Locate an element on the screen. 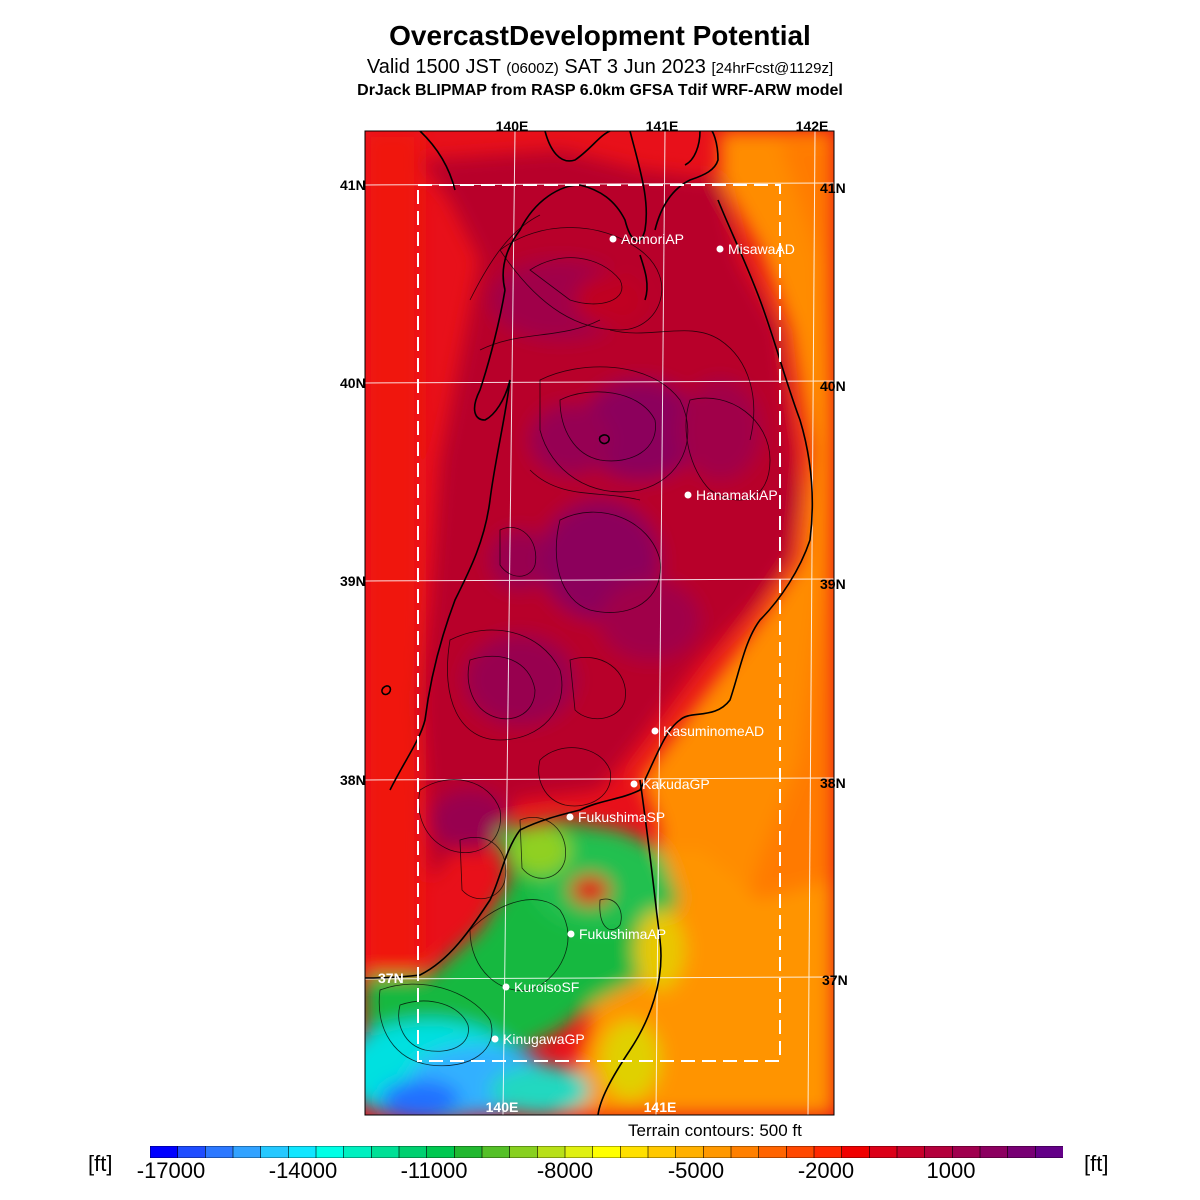 The width and height of the screenshot is (1200, 1200). station-label: KuroisoSF is located at coordinates (546, 987).